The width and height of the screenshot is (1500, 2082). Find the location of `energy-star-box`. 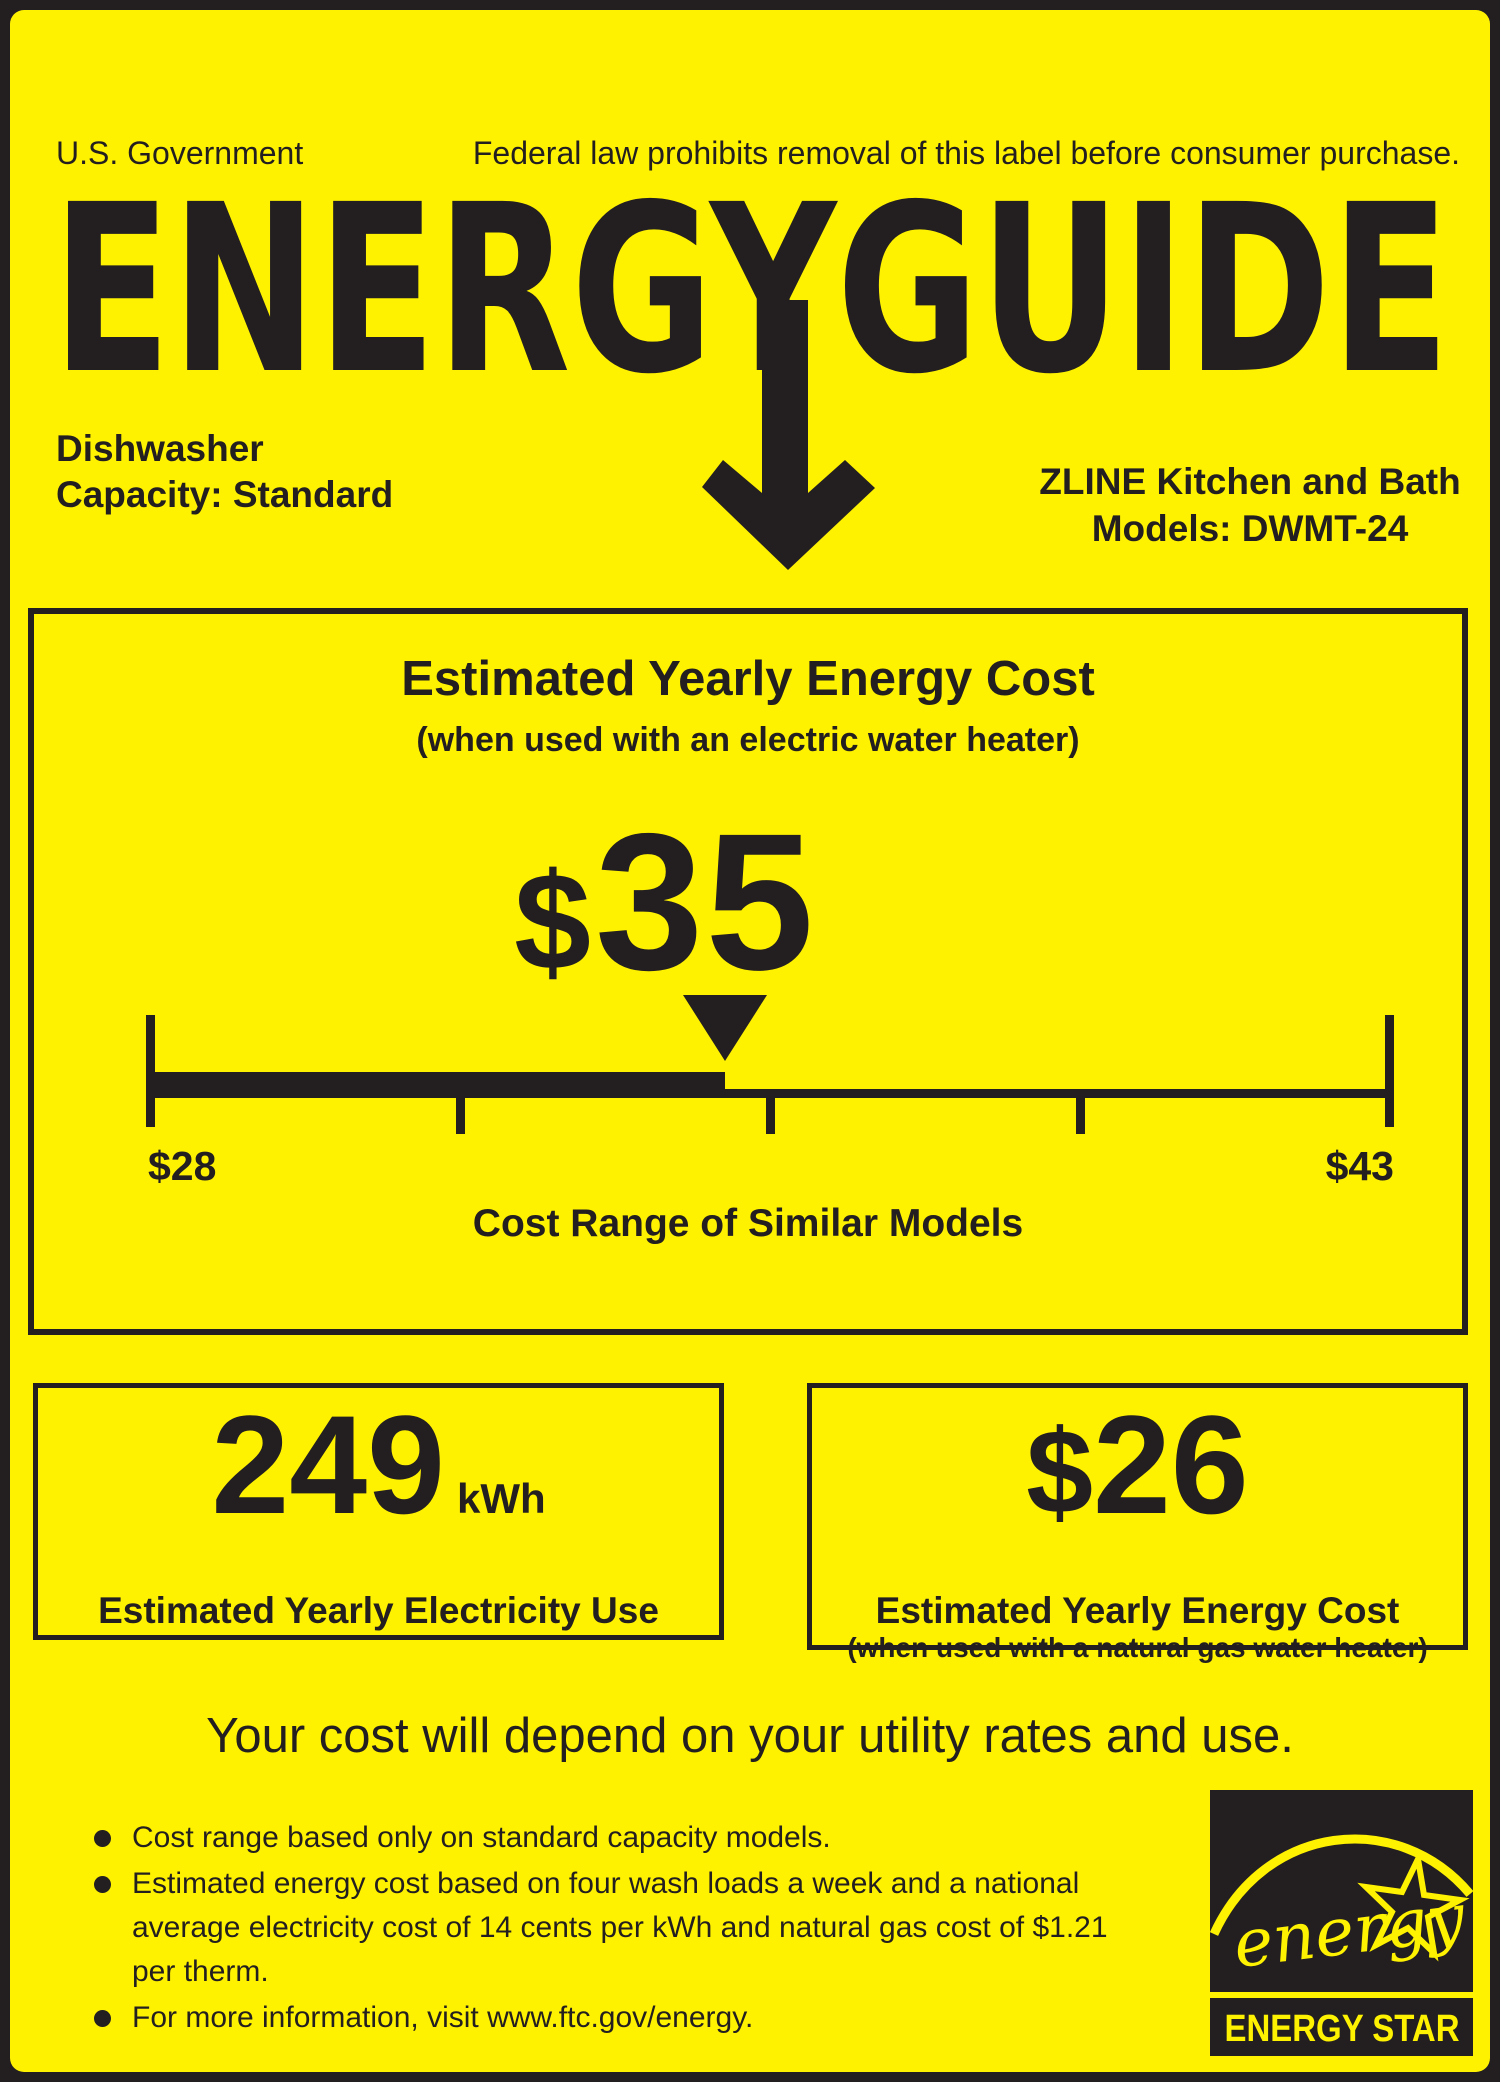

energy-star-box is located at coordinates (1341, 1891).